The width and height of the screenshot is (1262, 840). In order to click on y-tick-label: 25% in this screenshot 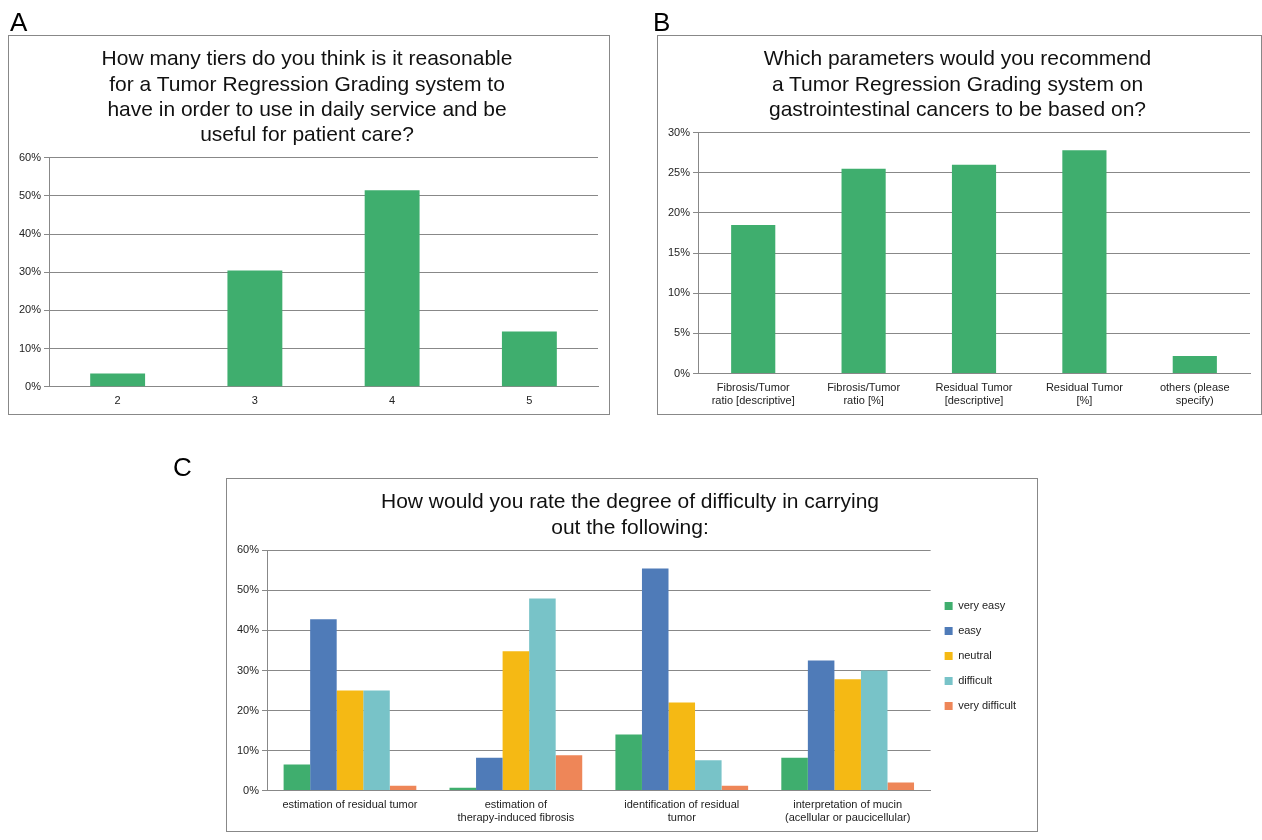, I will do `click(679, 171)`.